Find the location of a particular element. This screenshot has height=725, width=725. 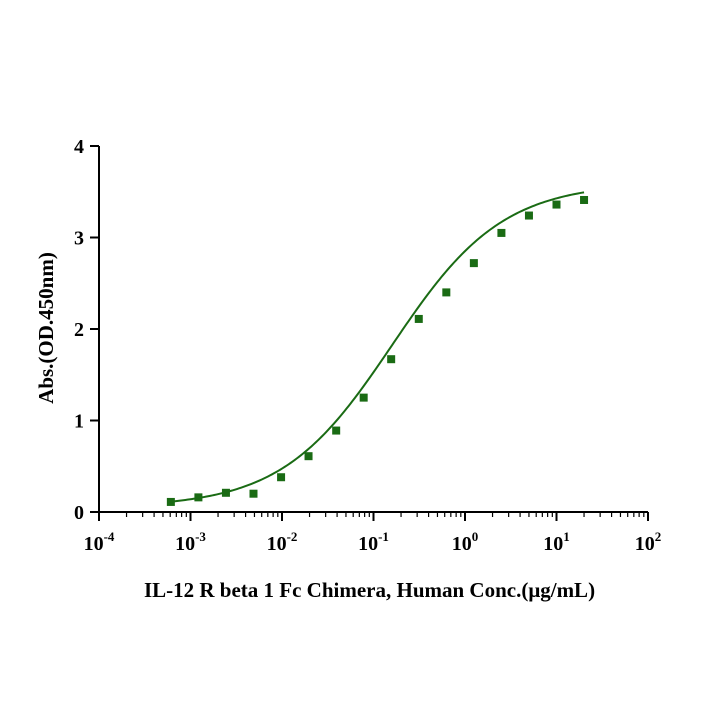

x-tick-label: 10² is located at coordinates (648, 542).